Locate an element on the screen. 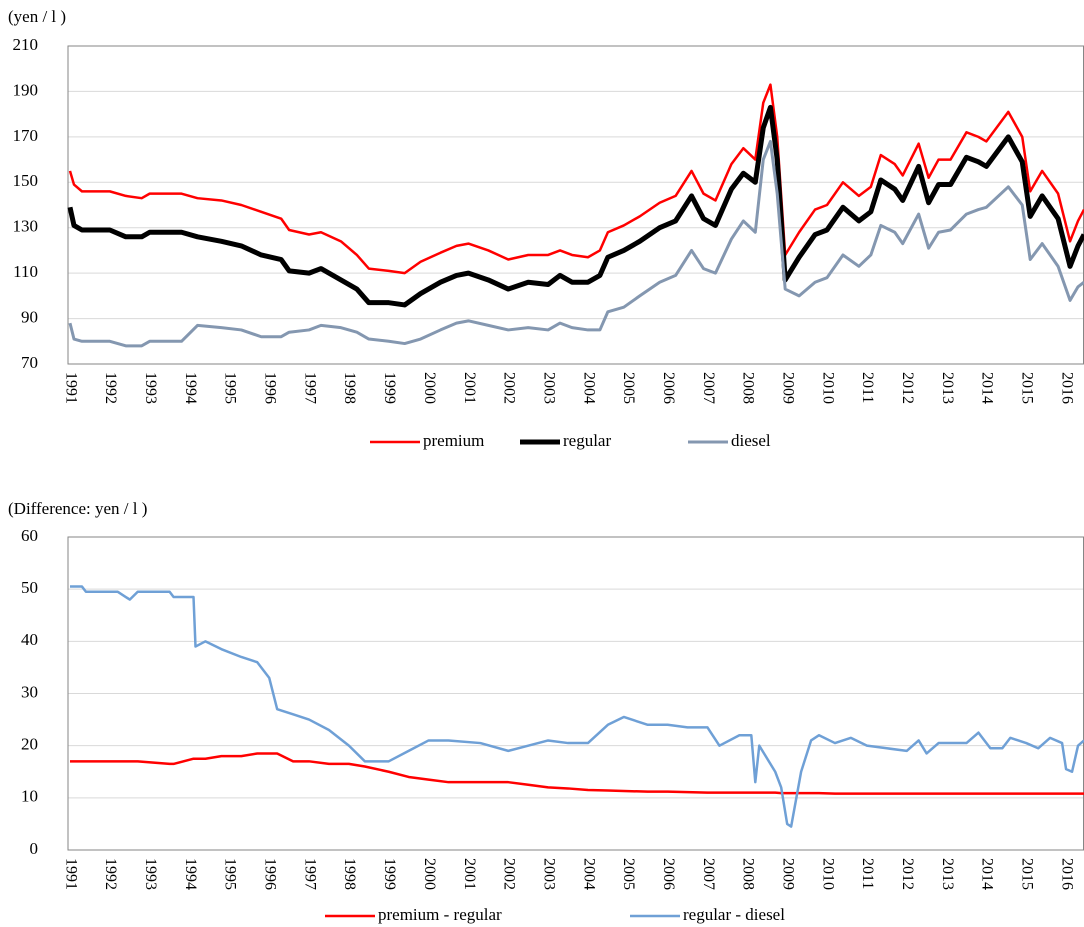 The height and width of the screenshot is (927, 1084). y-tick-label: 60 is located at coordinates (29, 535).